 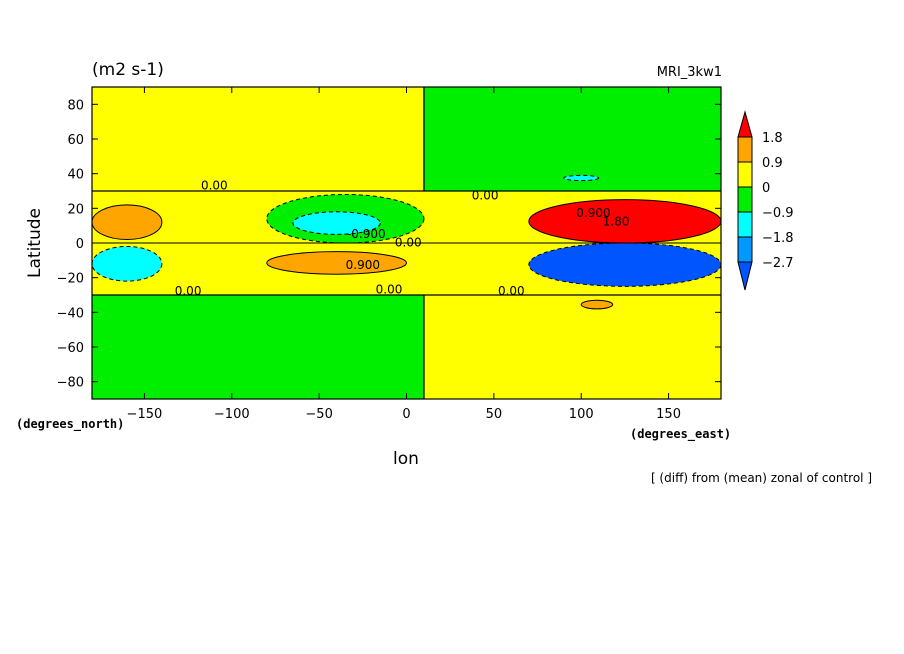 I want to click on x-tick-label: 100, so click(x=581, y=414).